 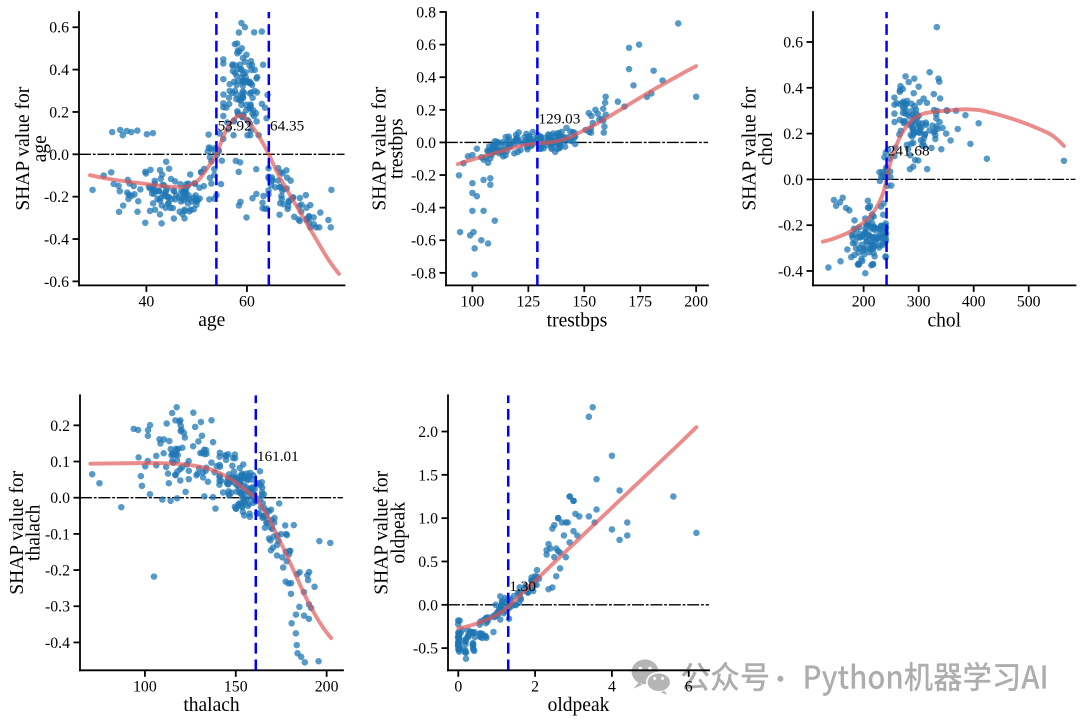 I want to click on svg-text: 0.5, so click(x=428, y=562).